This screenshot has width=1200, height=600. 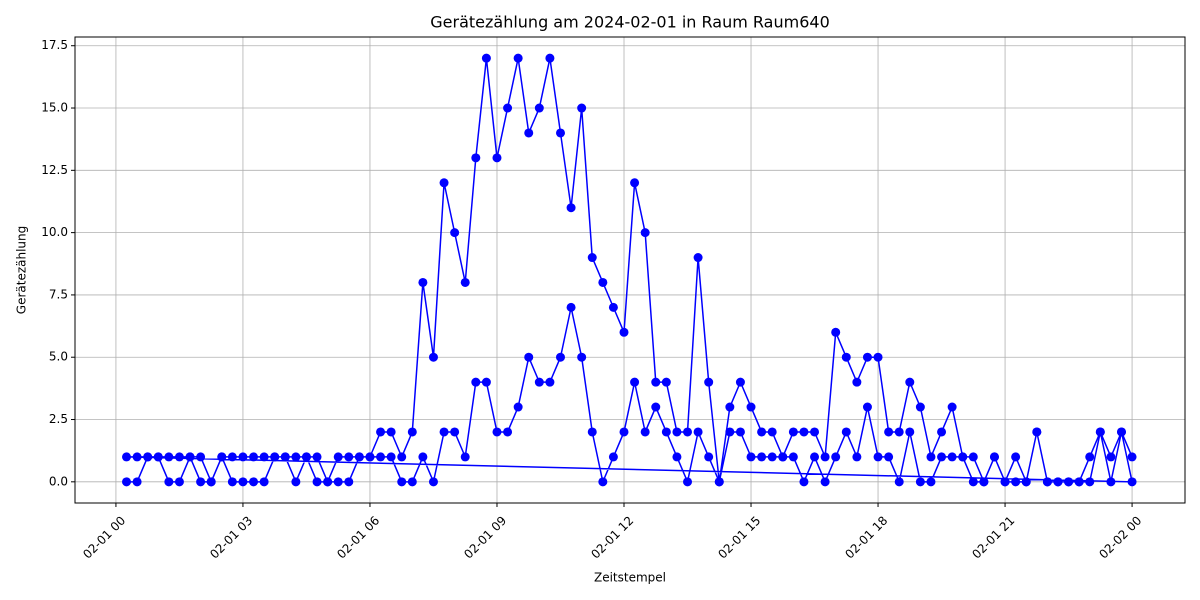 I want to click on x-tick-label: 02-01 09, so click(x=485, y=537).